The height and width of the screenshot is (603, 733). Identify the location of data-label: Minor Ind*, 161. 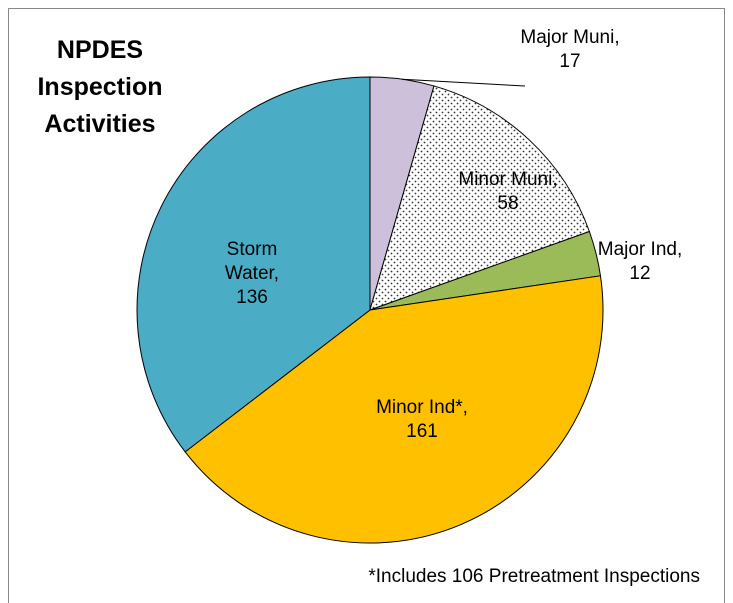
(422, 419).